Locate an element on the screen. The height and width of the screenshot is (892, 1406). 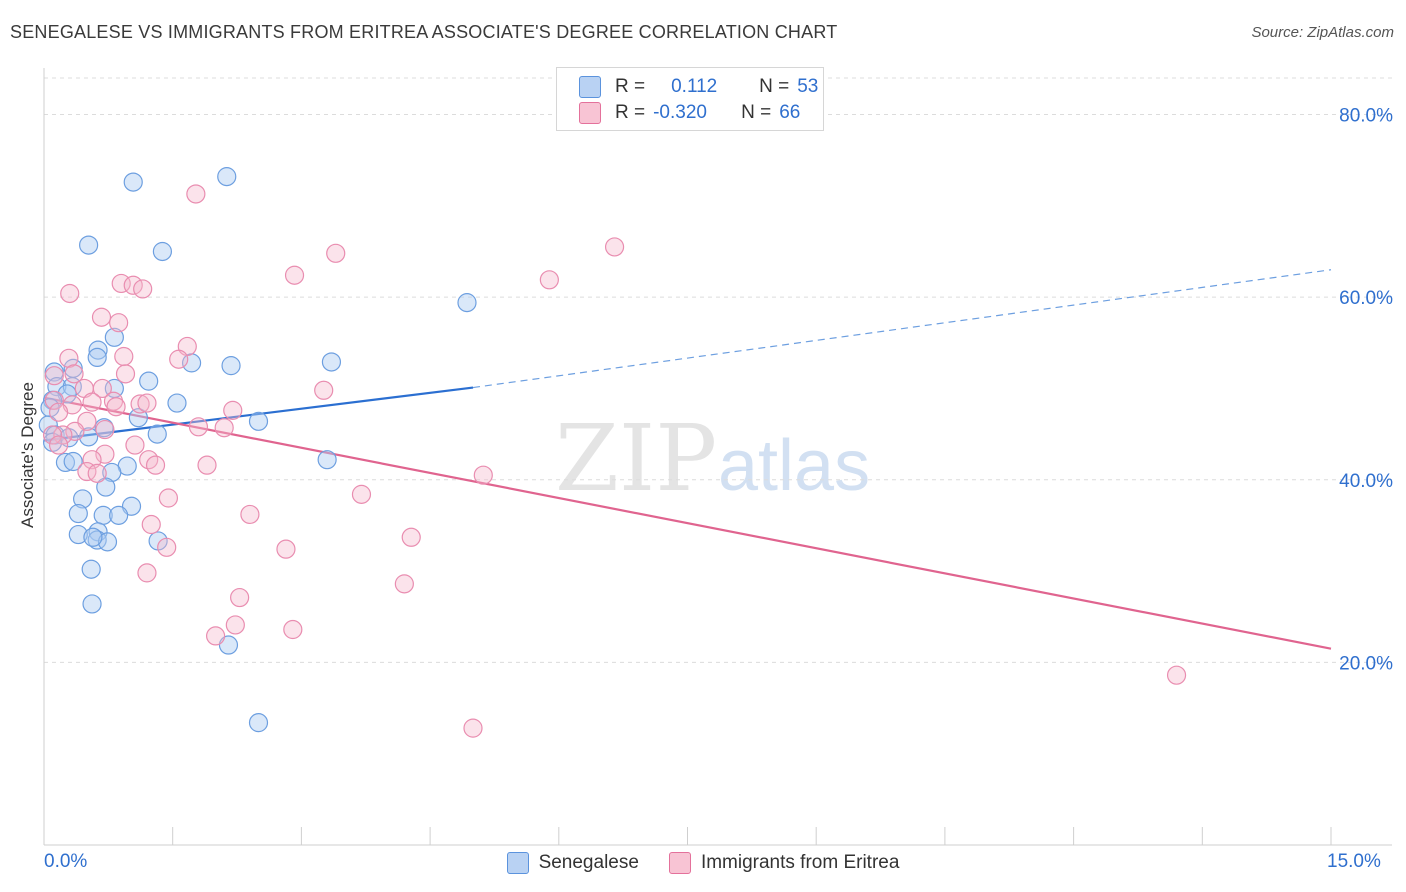
svg-text: atlas is located at coordinates (794, 466).